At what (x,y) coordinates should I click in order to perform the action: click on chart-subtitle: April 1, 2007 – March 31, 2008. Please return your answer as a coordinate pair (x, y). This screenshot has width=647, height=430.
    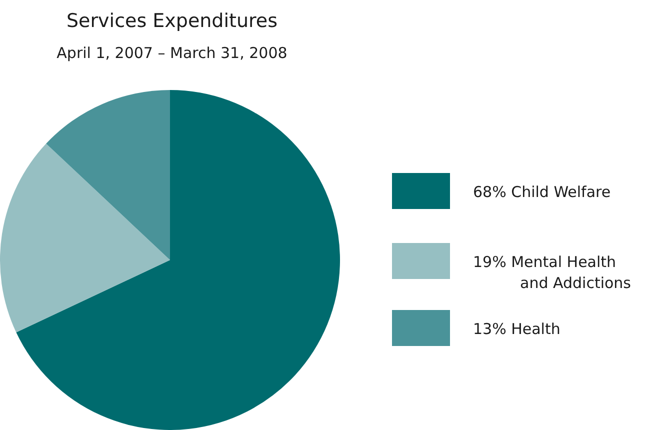
    Looking at the image, I should click on (172, 53).